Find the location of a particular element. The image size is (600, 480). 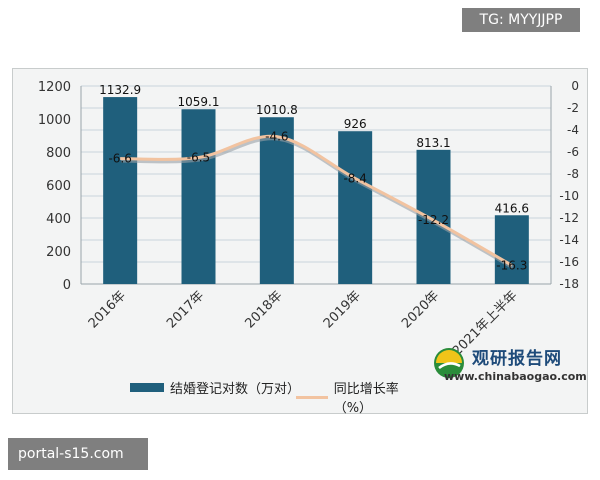

y-left-tick-label: 400 is located at coordinates (58, 219).